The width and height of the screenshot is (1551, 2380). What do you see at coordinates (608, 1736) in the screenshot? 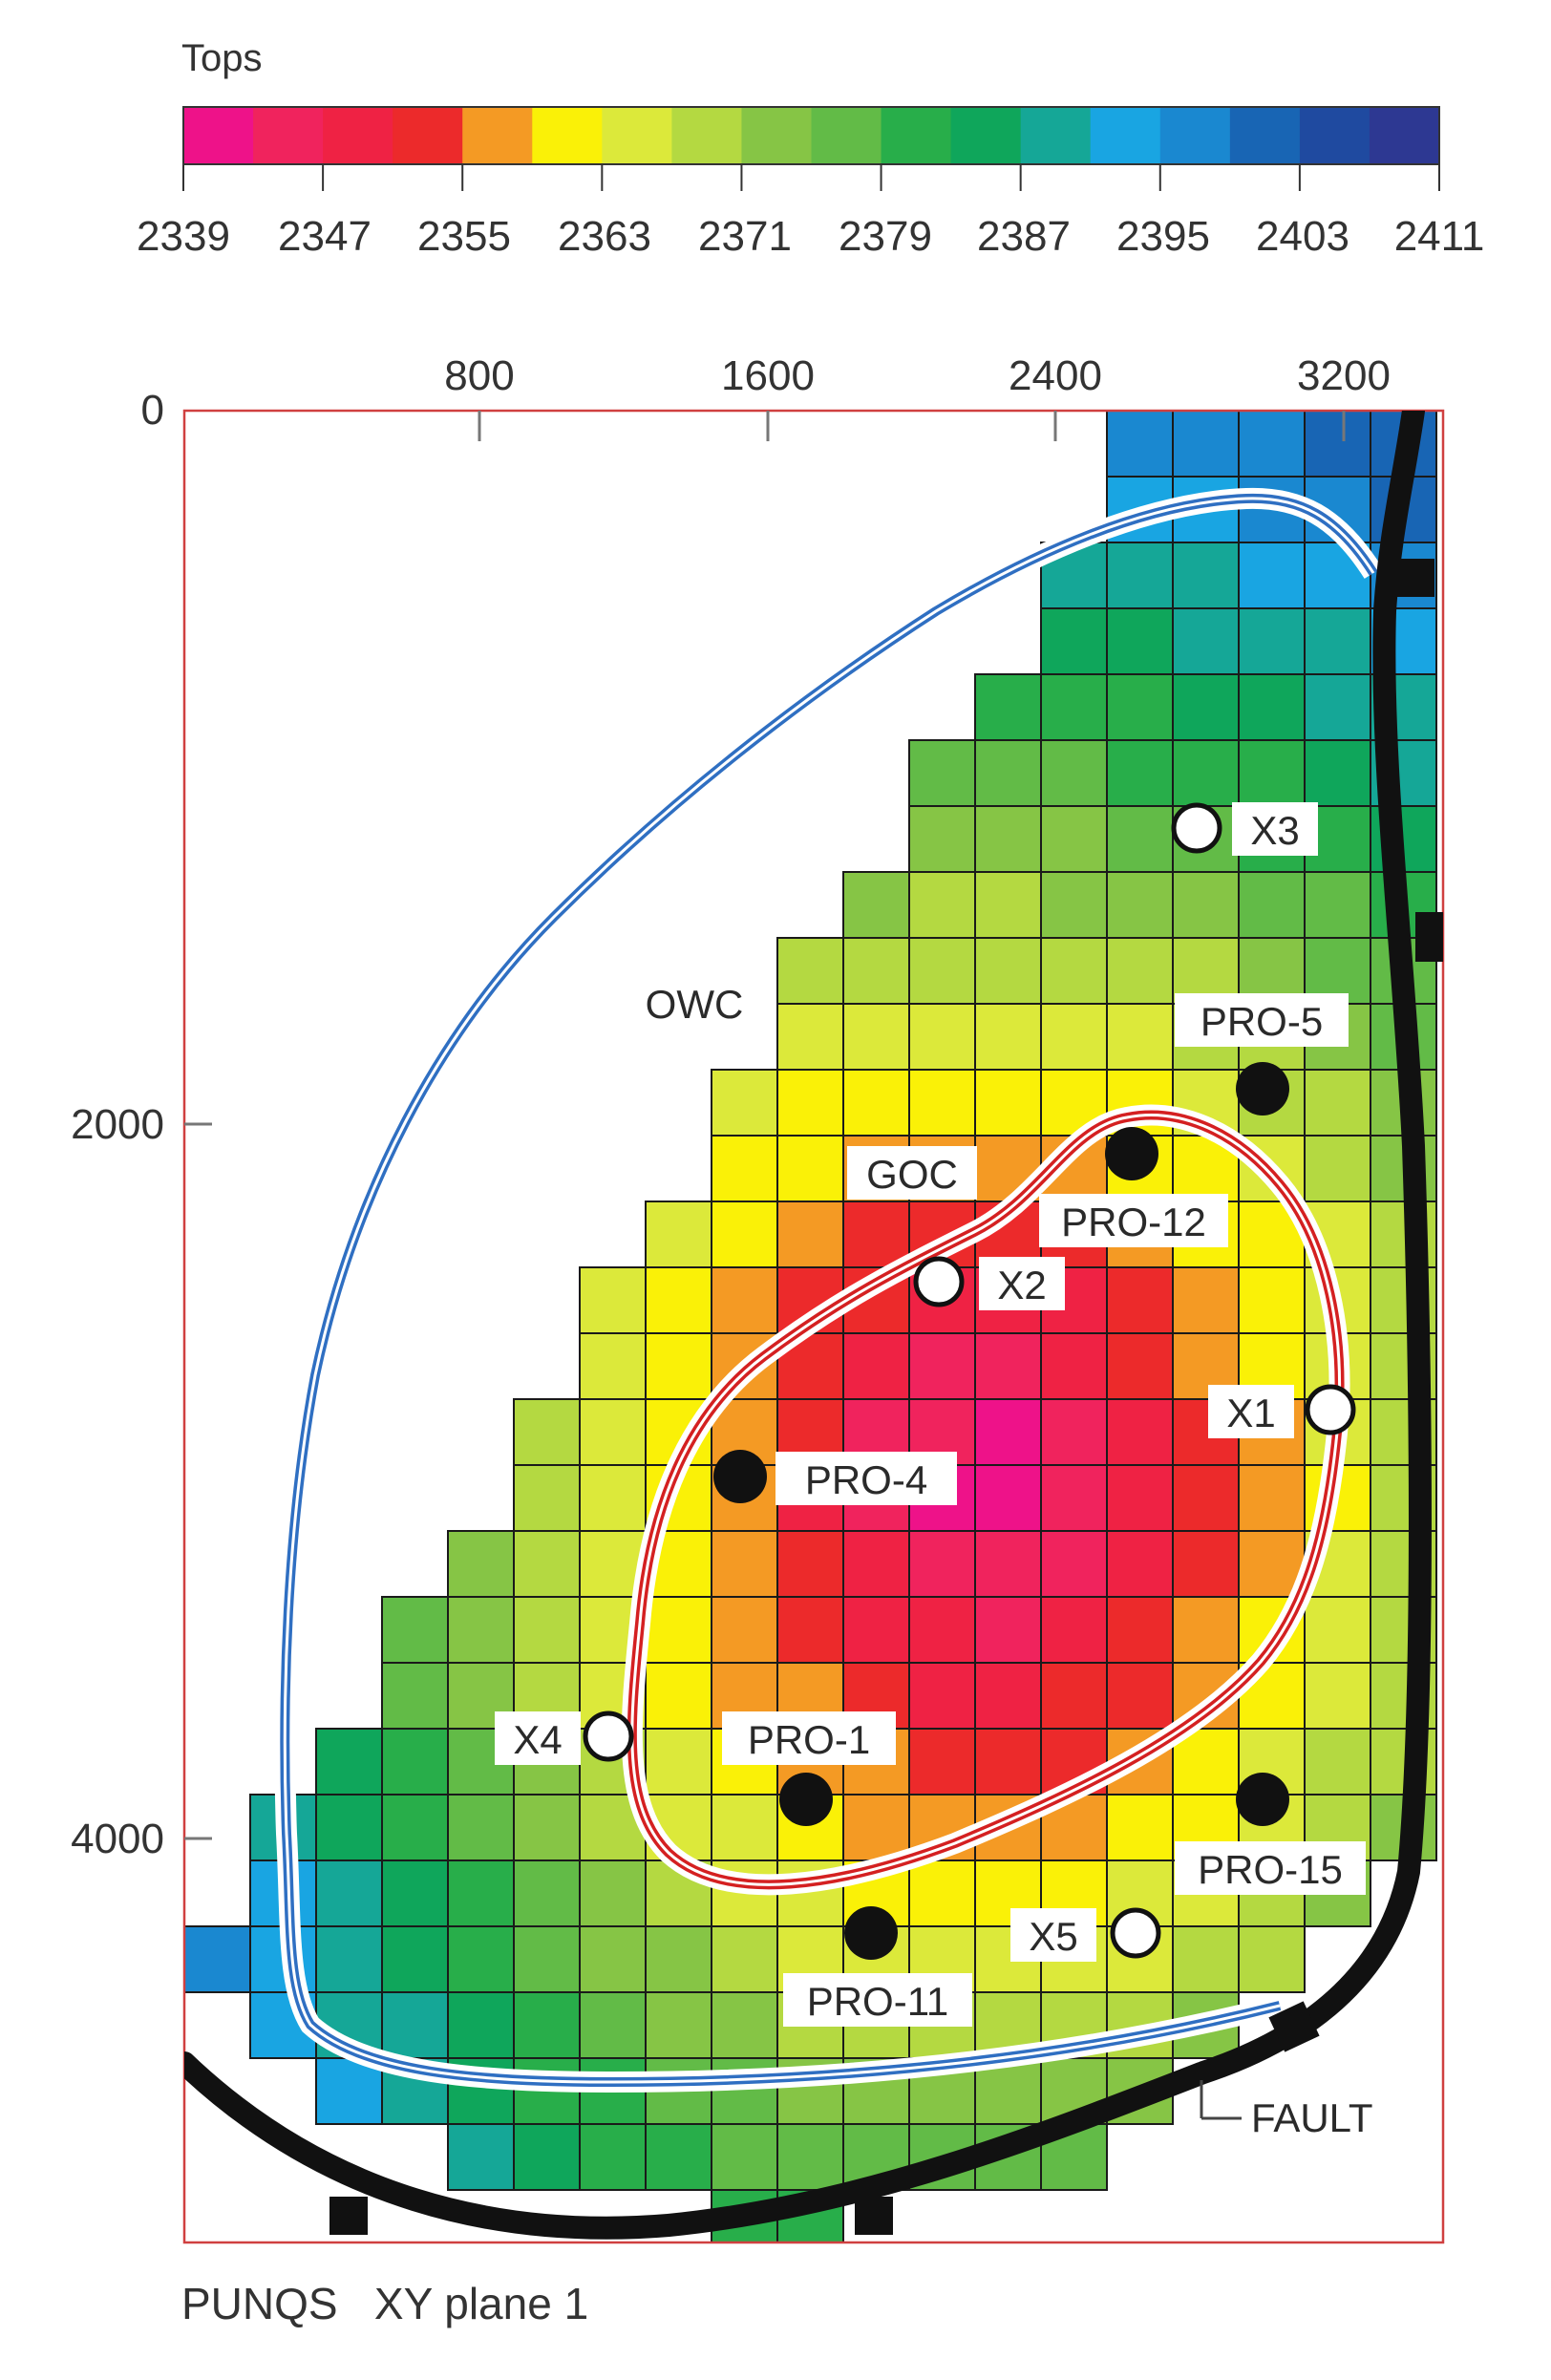
I see `observation-well-x4` at bounding box center [608, 1736].